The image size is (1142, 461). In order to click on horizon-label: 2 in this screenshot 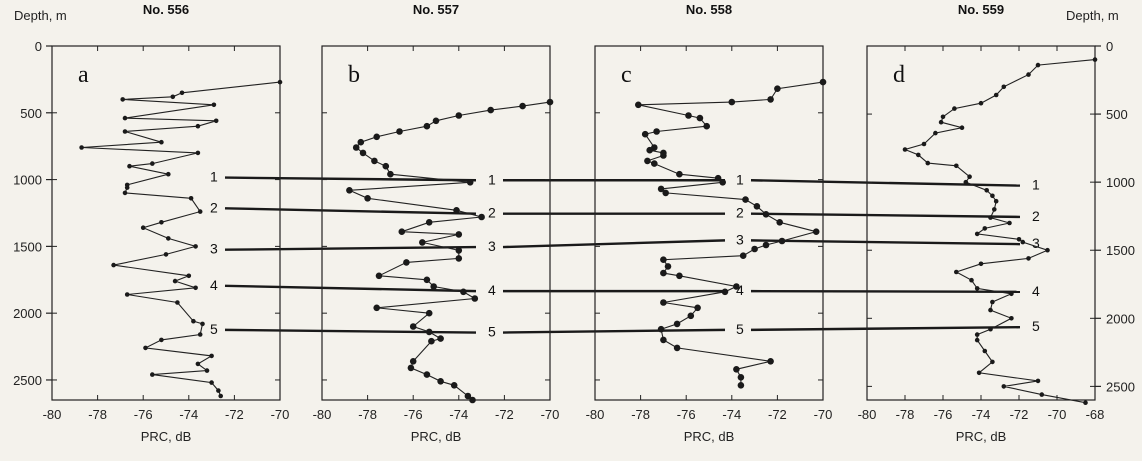, I will do `click(740, 213)`.